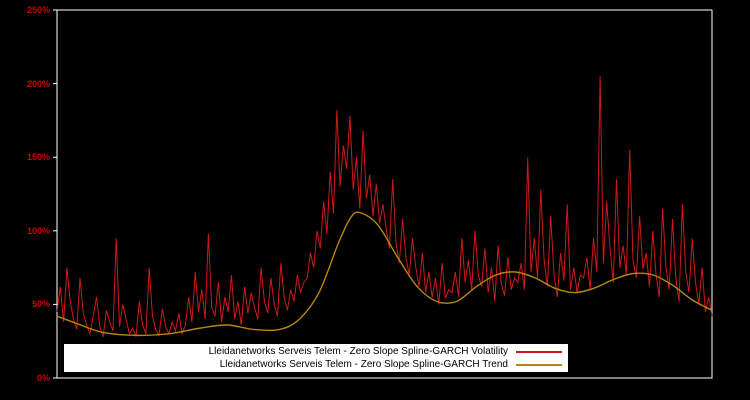  I want to click on volatility-line-sample, so click(539, 351).